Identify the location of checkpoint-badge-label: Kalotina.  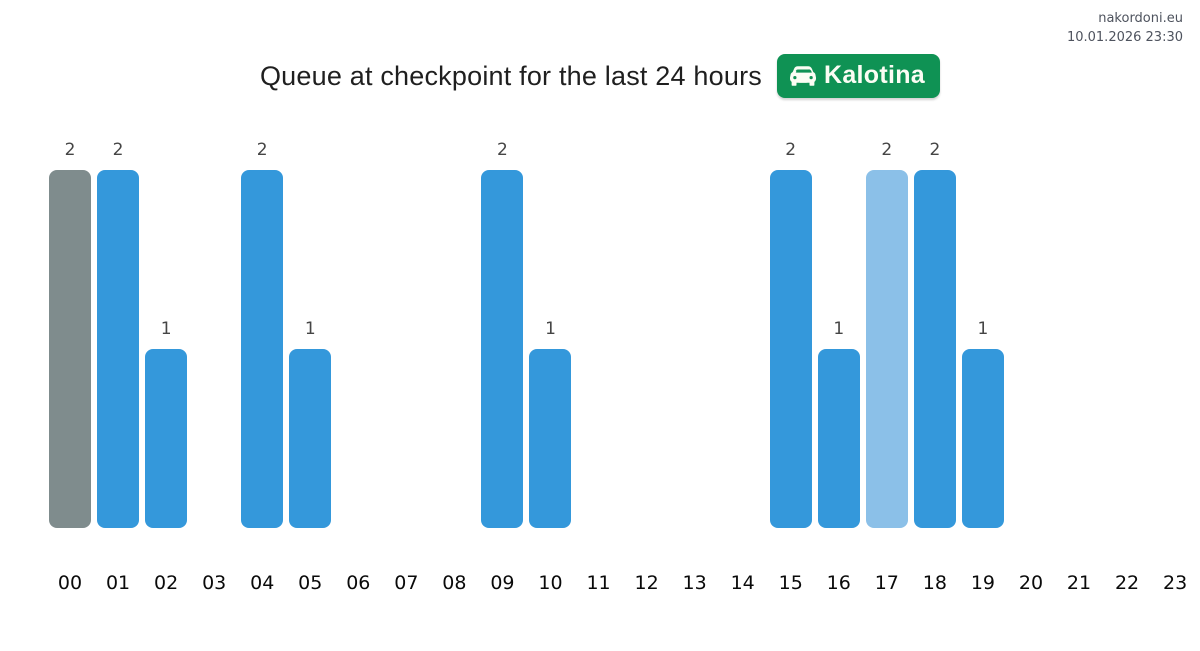
(874, 75).